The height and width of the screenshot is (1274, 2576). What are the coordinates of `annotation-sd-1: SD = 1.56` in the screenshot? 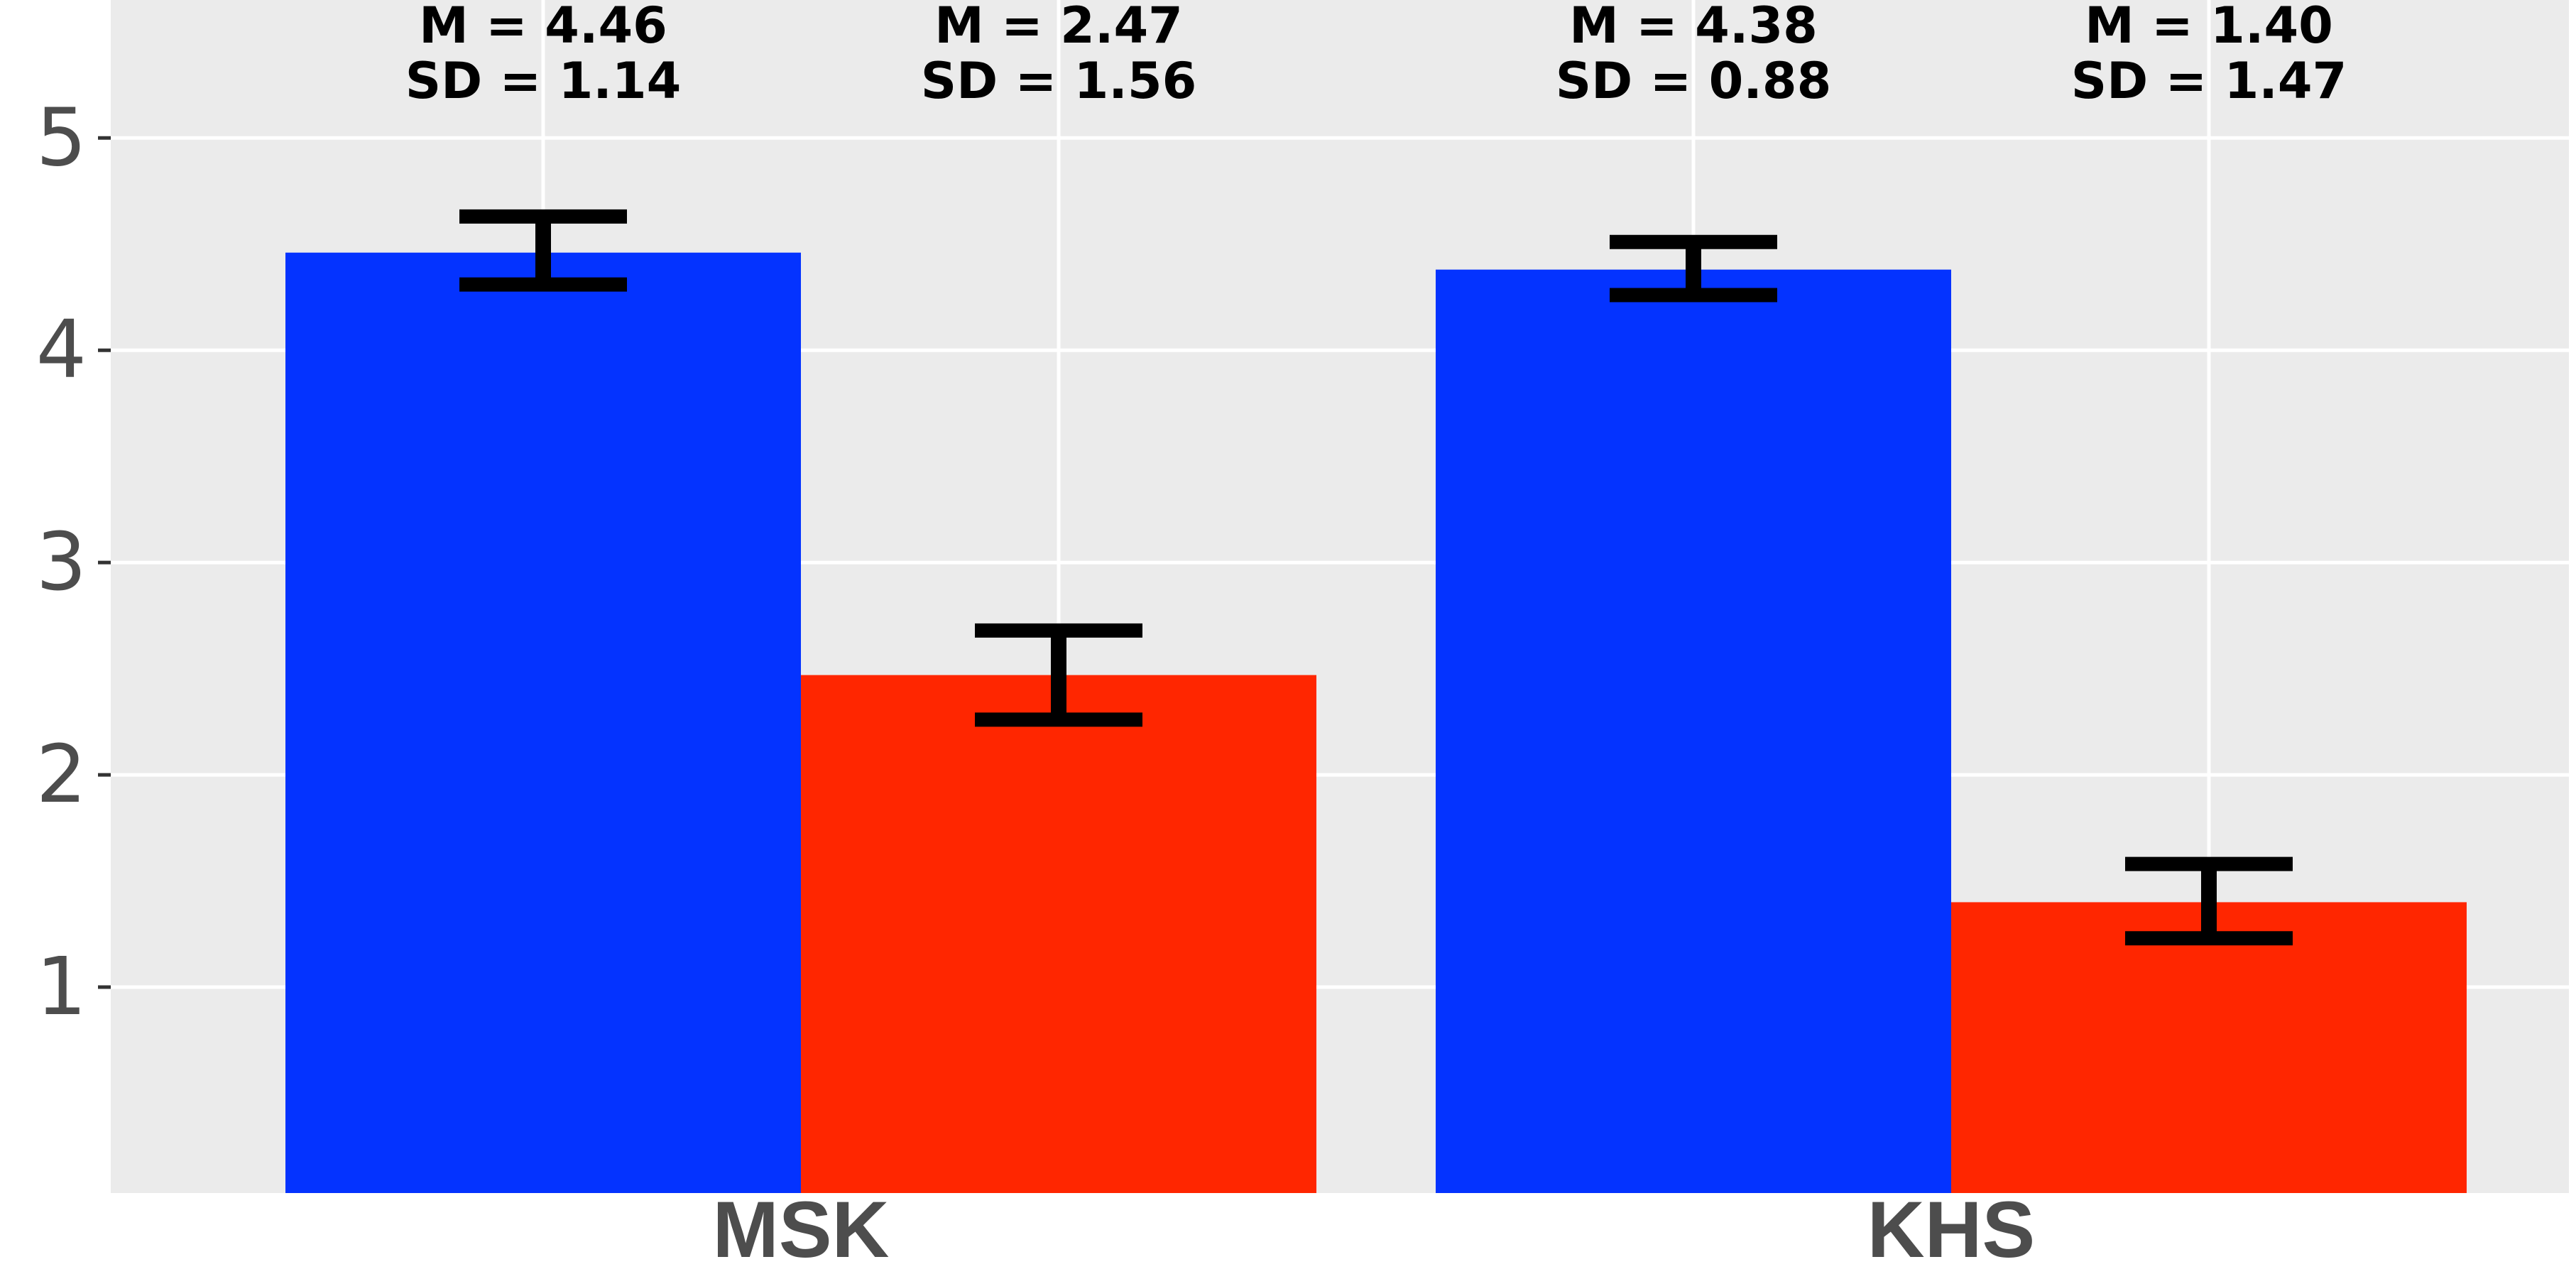 It's located at (1059, 81).